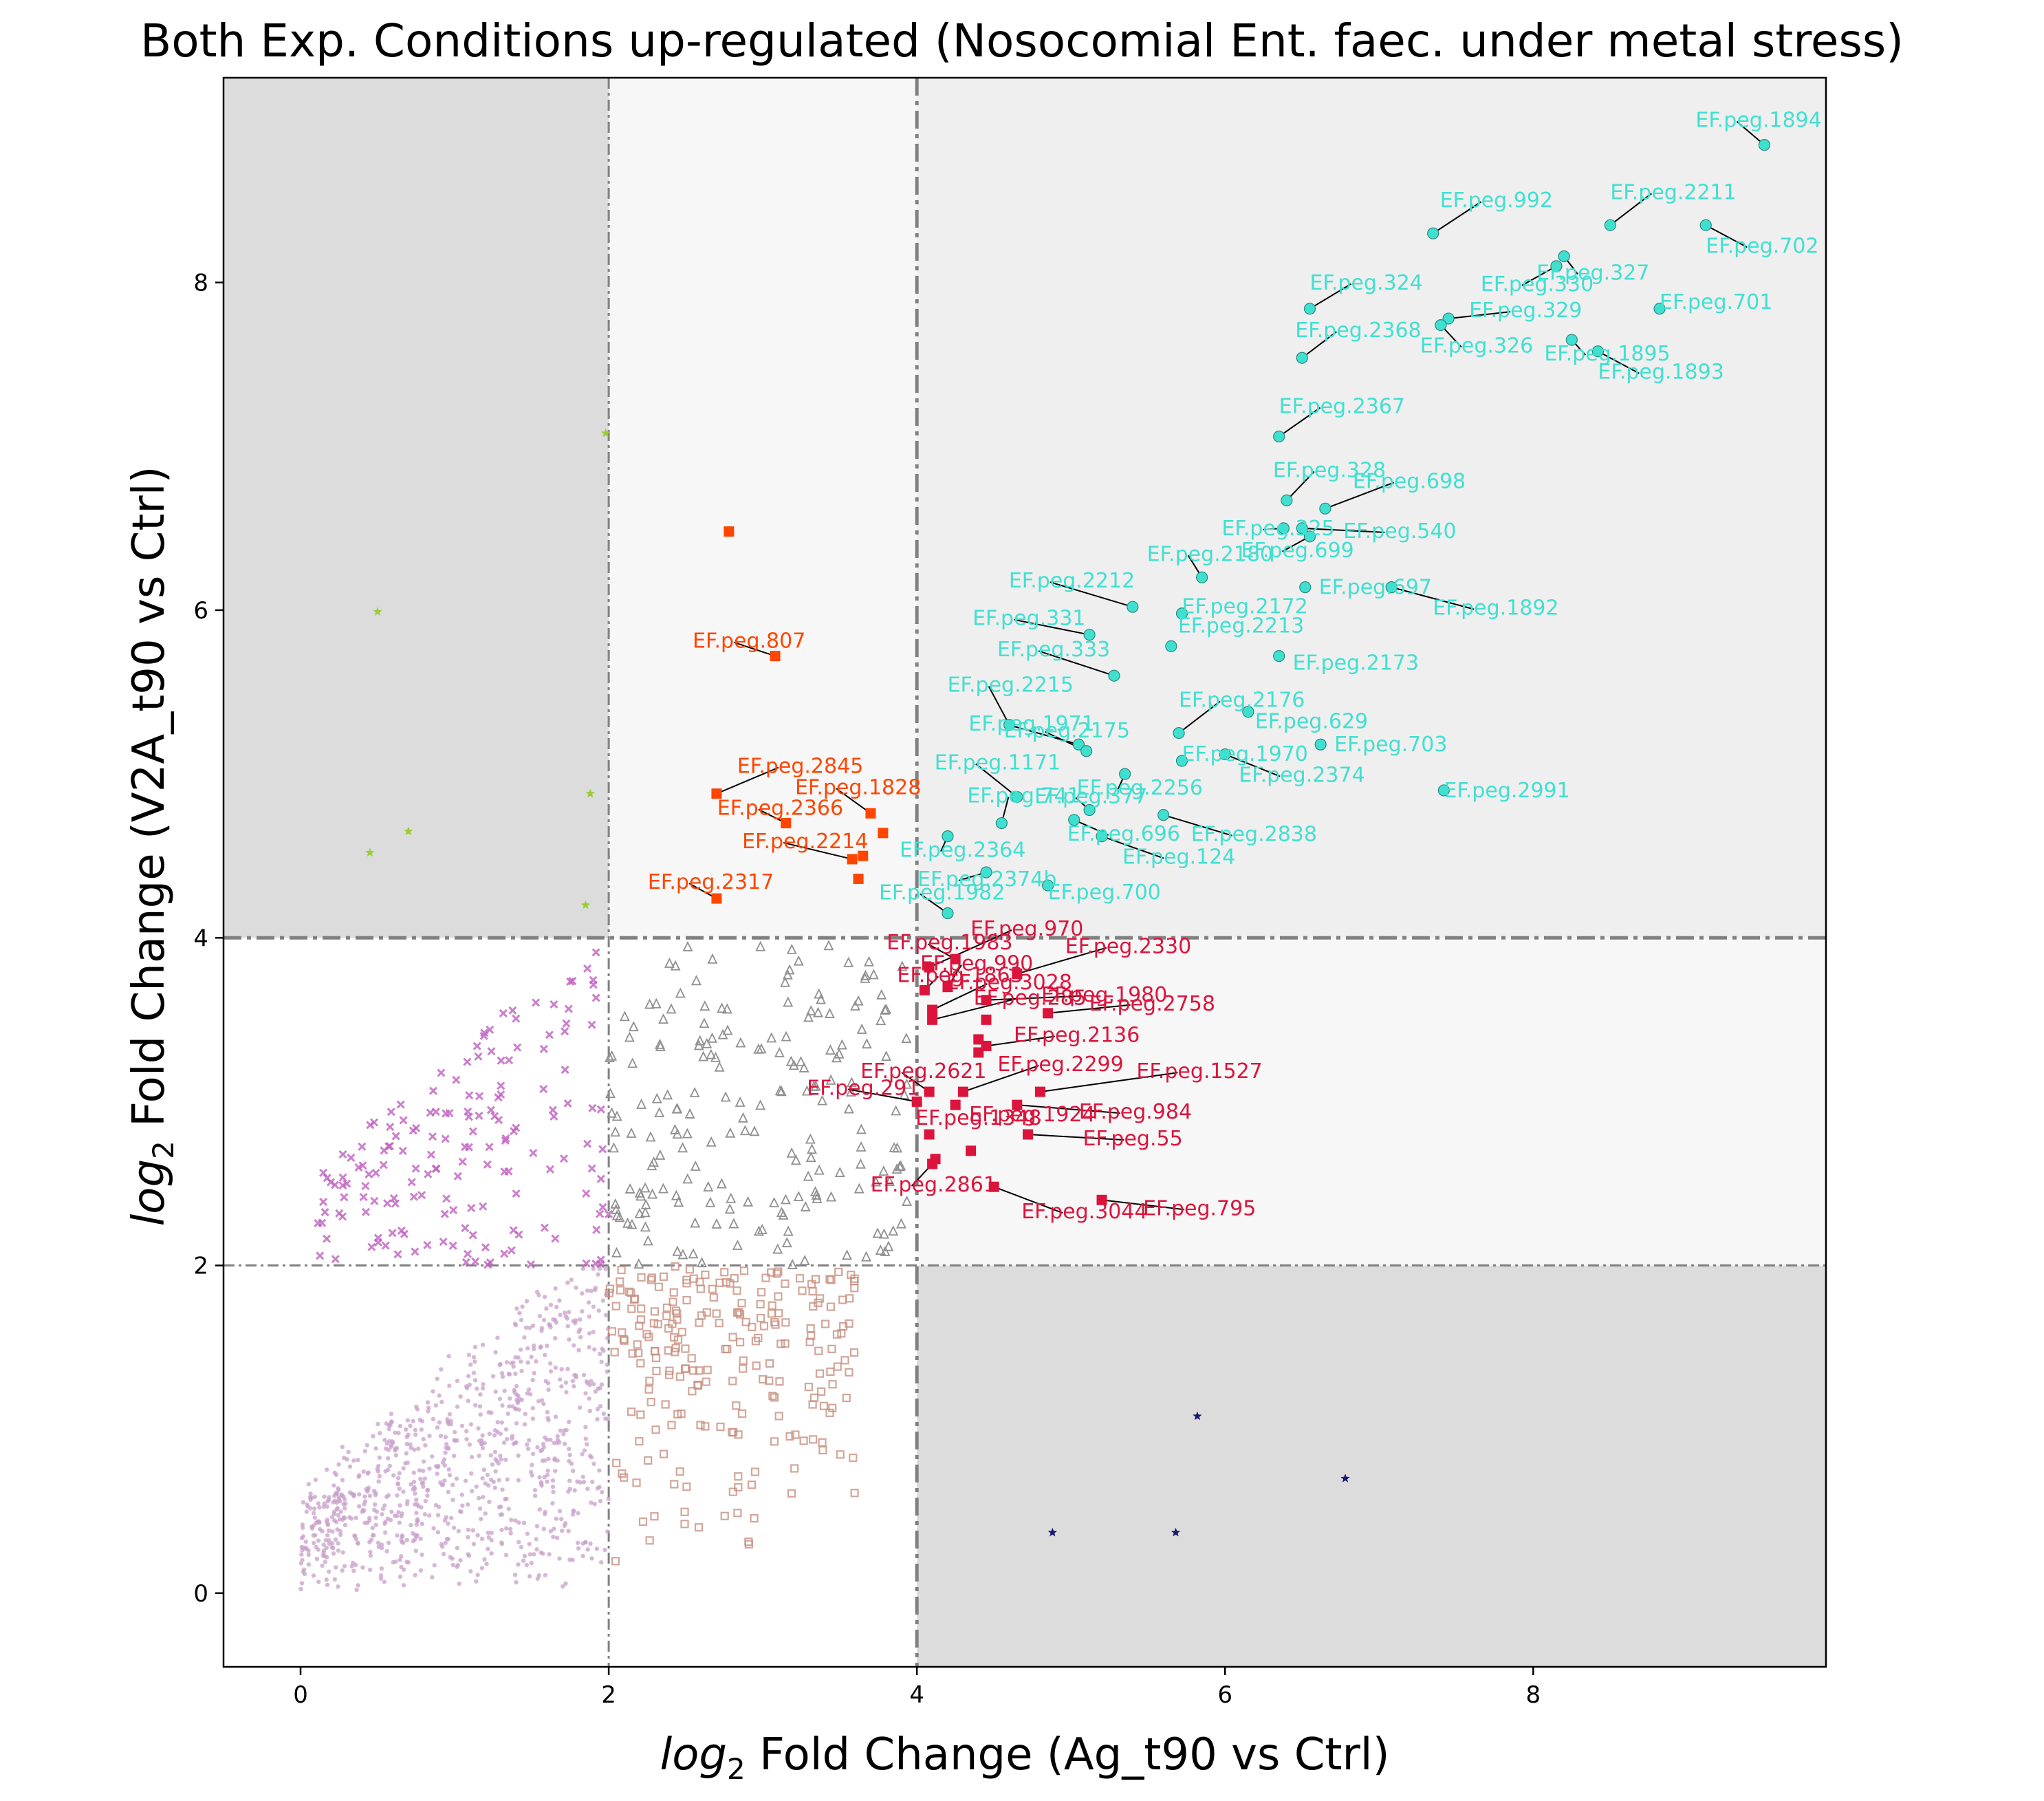  I want to click on region-v2a-only, so click(416, 508).